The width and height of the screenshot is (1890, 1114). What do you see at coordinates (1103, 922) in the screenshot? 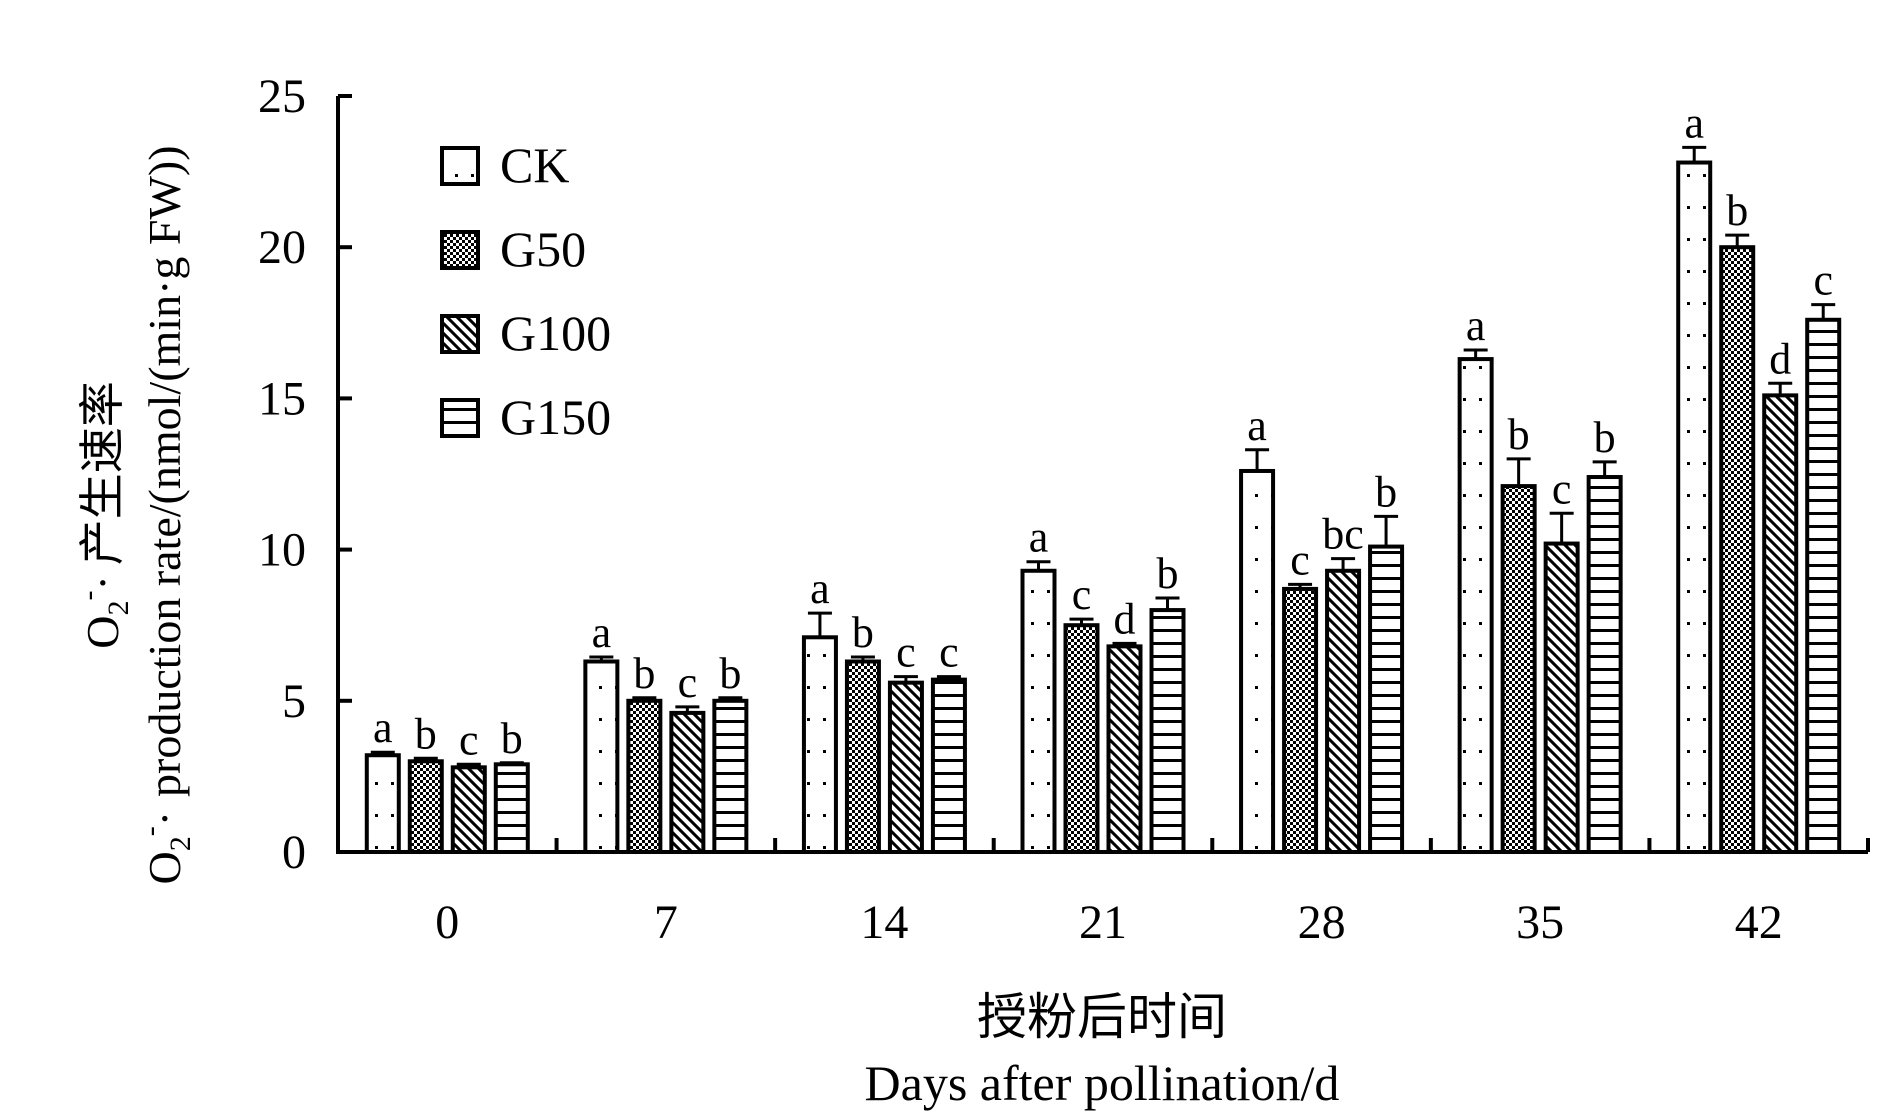
I see `x-tick-label: 21` at bounding box center [1103, 922].